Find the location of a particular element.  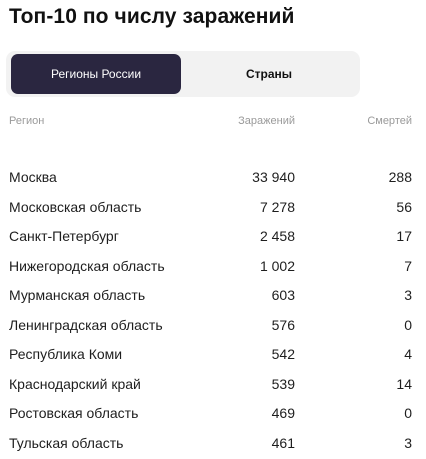

table-row: Московская область 7 278 56 is located at coordinates (213, 208).